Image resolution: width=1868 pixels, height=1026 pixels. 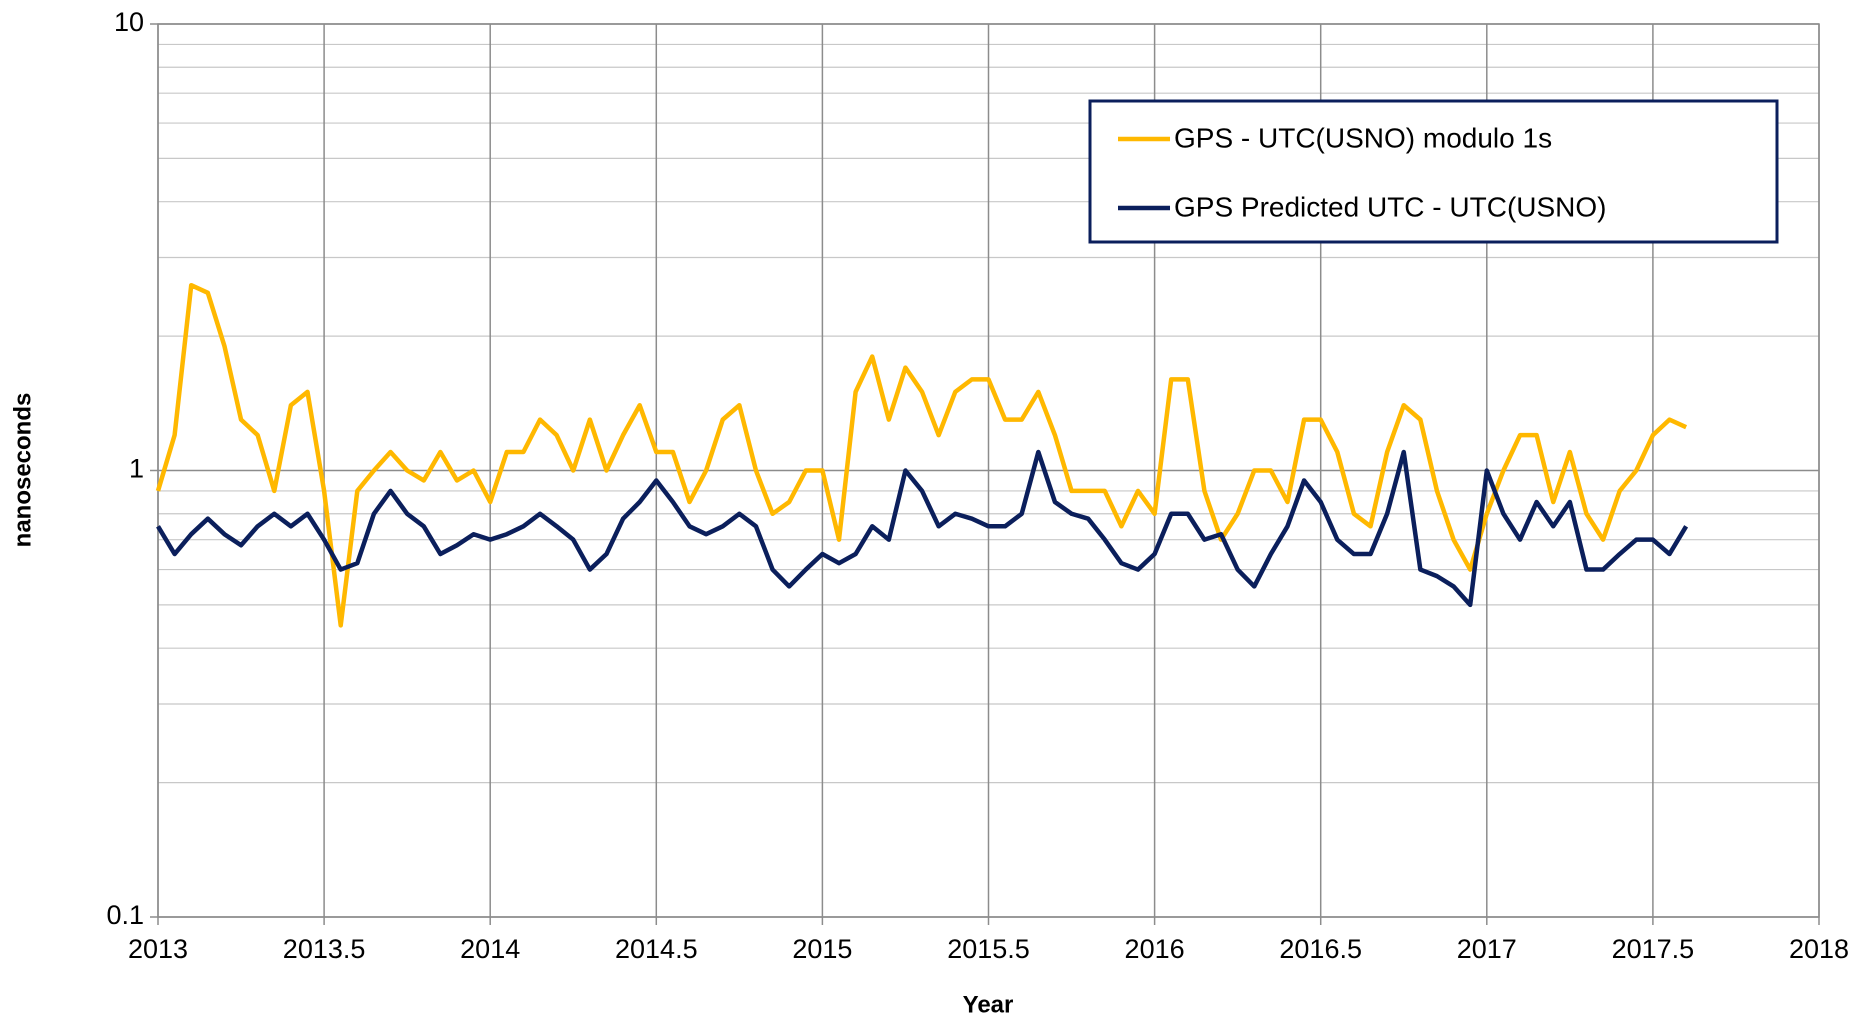 What do you see at coordinates (1155, 949) in the screenshot?
I see `x-tick-label: 2016` at bounding box center [1155, 949].